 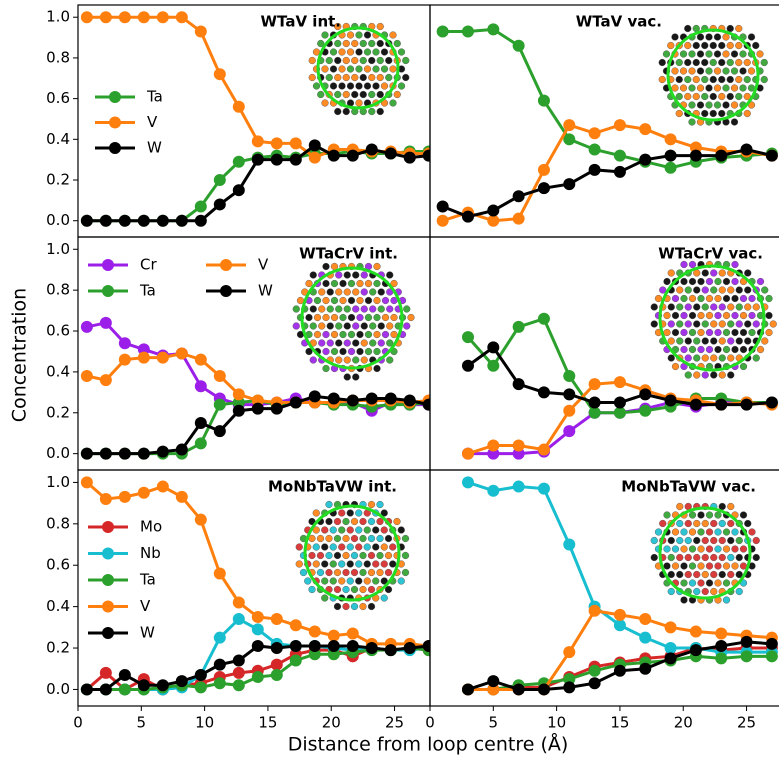 What do you see at coordinates (147, 291) in the screenshot?
I see `legend-label: Ta` at bounding box center [147, 291].